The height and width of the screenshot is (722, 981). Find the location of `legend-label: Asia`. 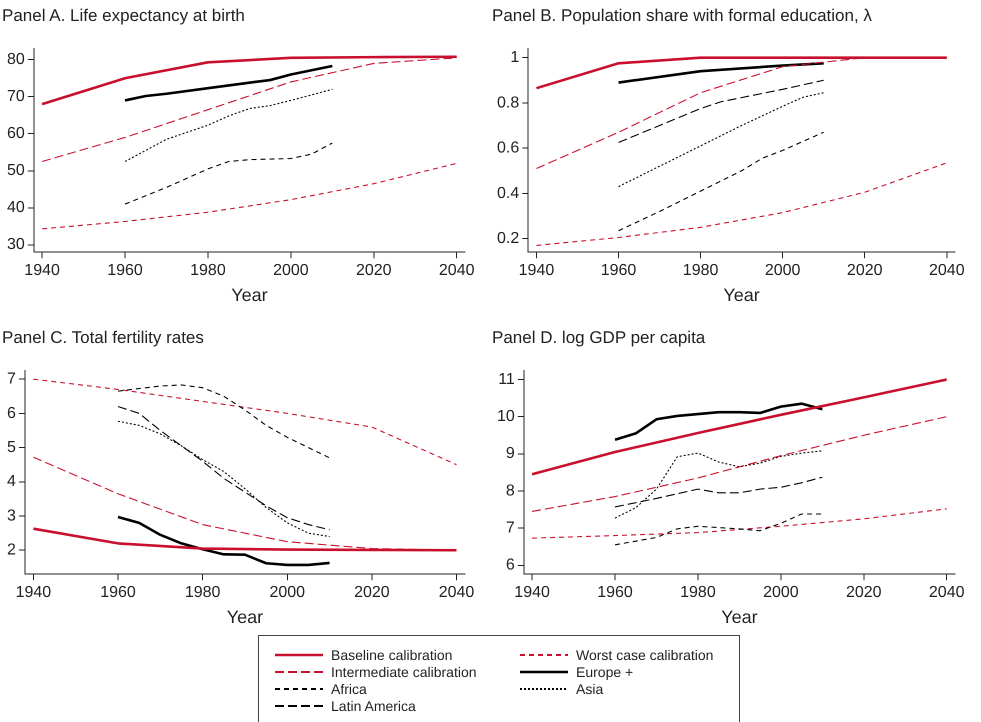

legend-label: Asia is located at coordinates (590, 688).